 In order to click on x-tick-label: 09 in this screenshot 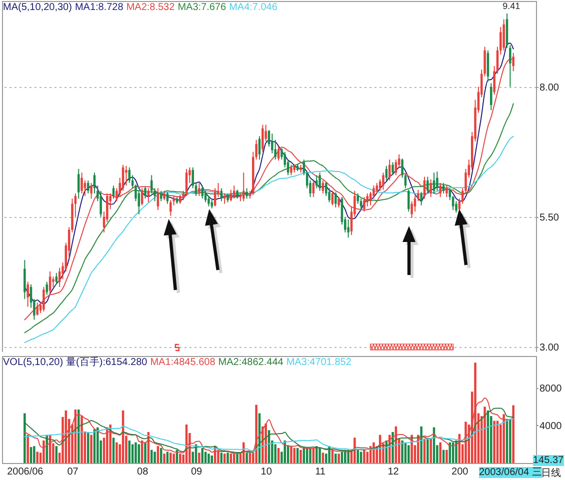, I will do `click(196, 472)`.